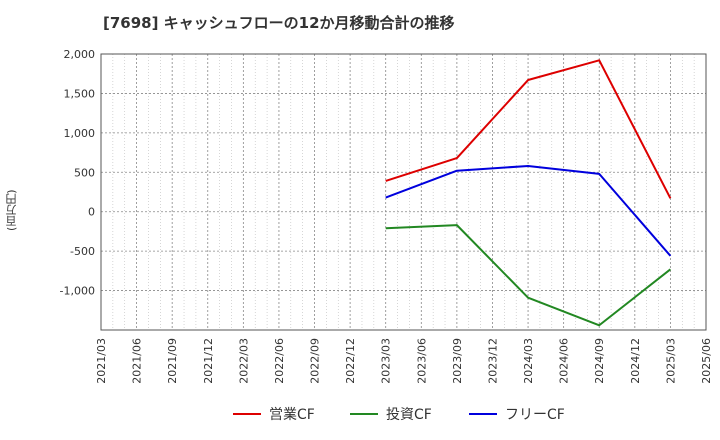 This screenshot has width=720, height=440. Describe the element at coordinates (137, 361) in the screenshot. I see `x-tick-label: 2021/06` at that location.